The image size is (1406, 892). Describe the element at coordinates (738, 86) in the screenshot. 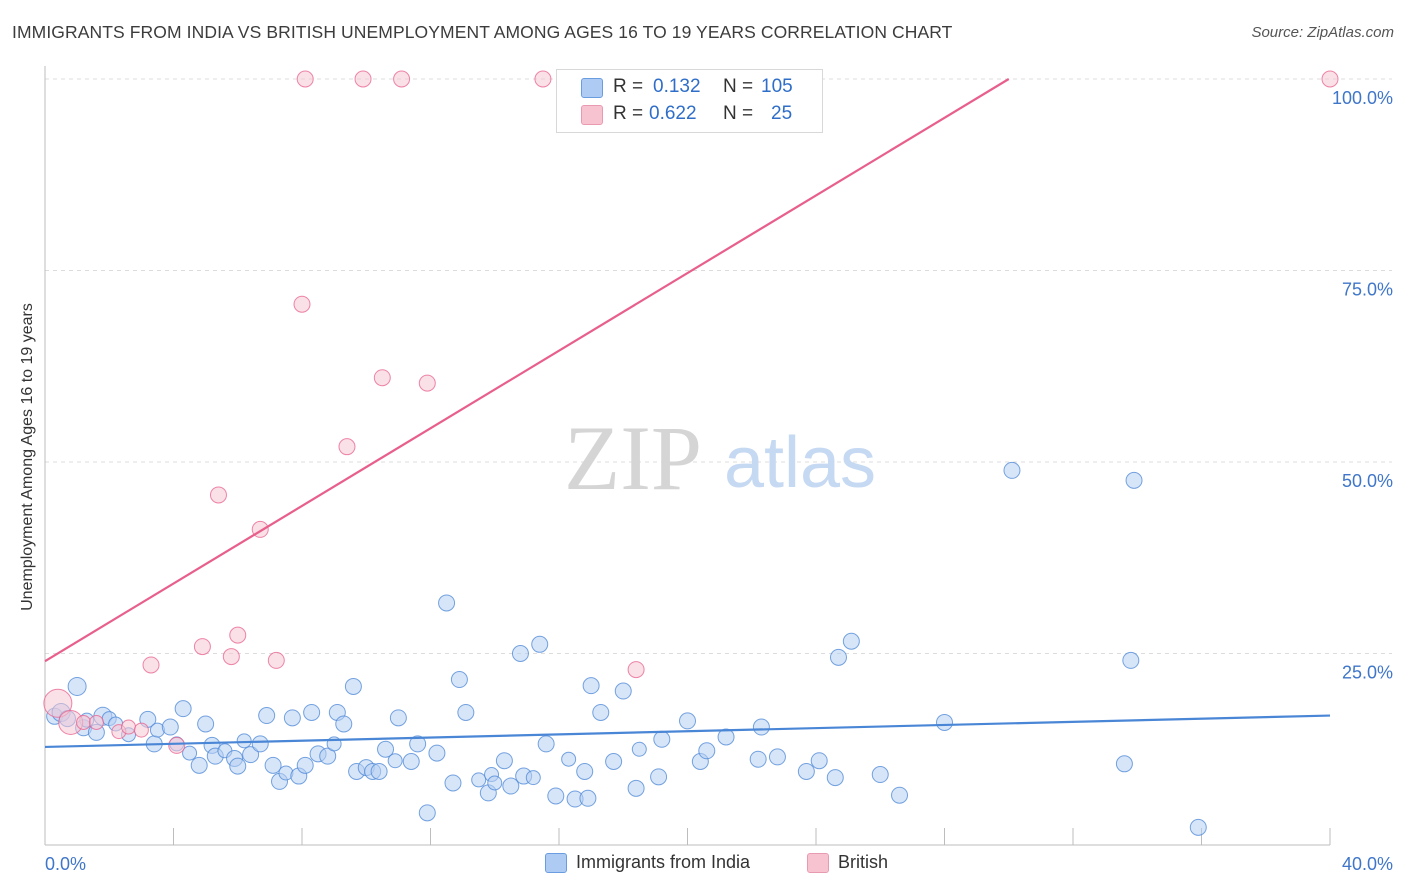

I see `n-label: N =` at that location.